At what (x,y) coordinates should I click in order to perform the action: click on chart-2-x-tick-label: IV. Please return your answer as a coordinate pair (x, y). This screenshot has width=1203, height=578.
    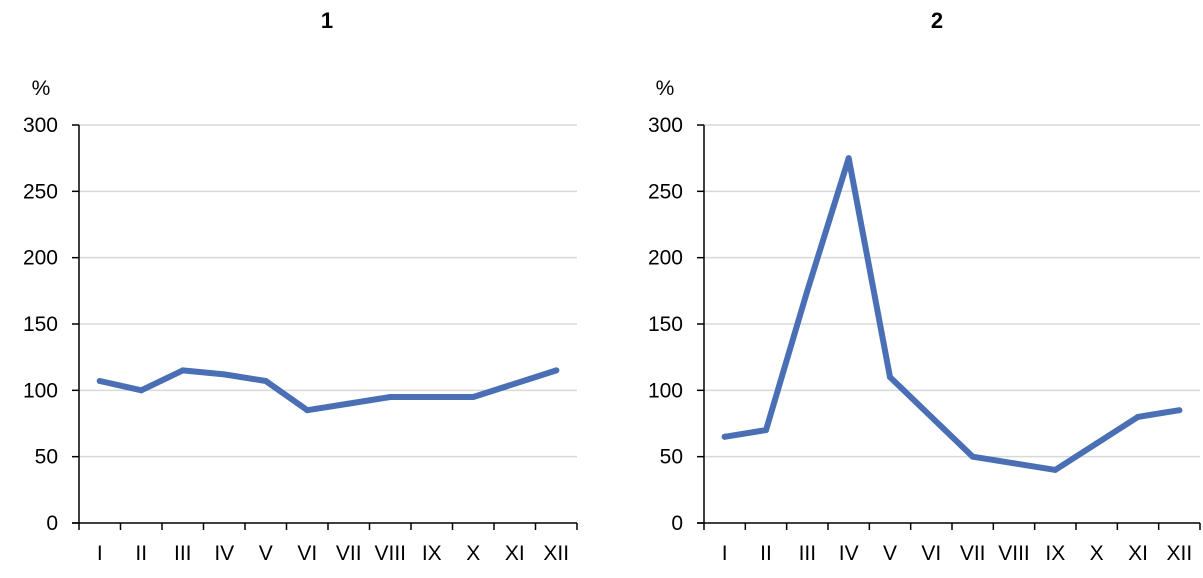
    Looking at the image, I should click on (849, 553).